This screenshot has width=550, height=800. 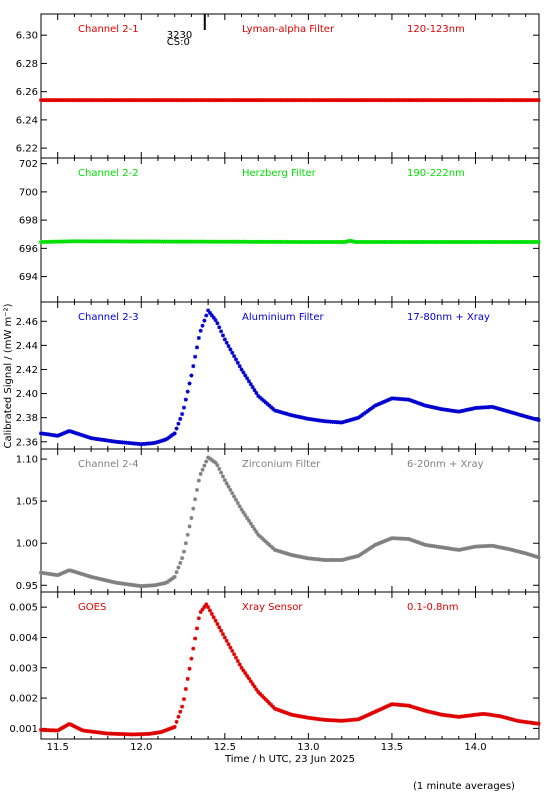 What do you see at coordinates (23, 699) in the screenshot?
I see `y-tick-label: 0.002` at bounding box center [23, 699].